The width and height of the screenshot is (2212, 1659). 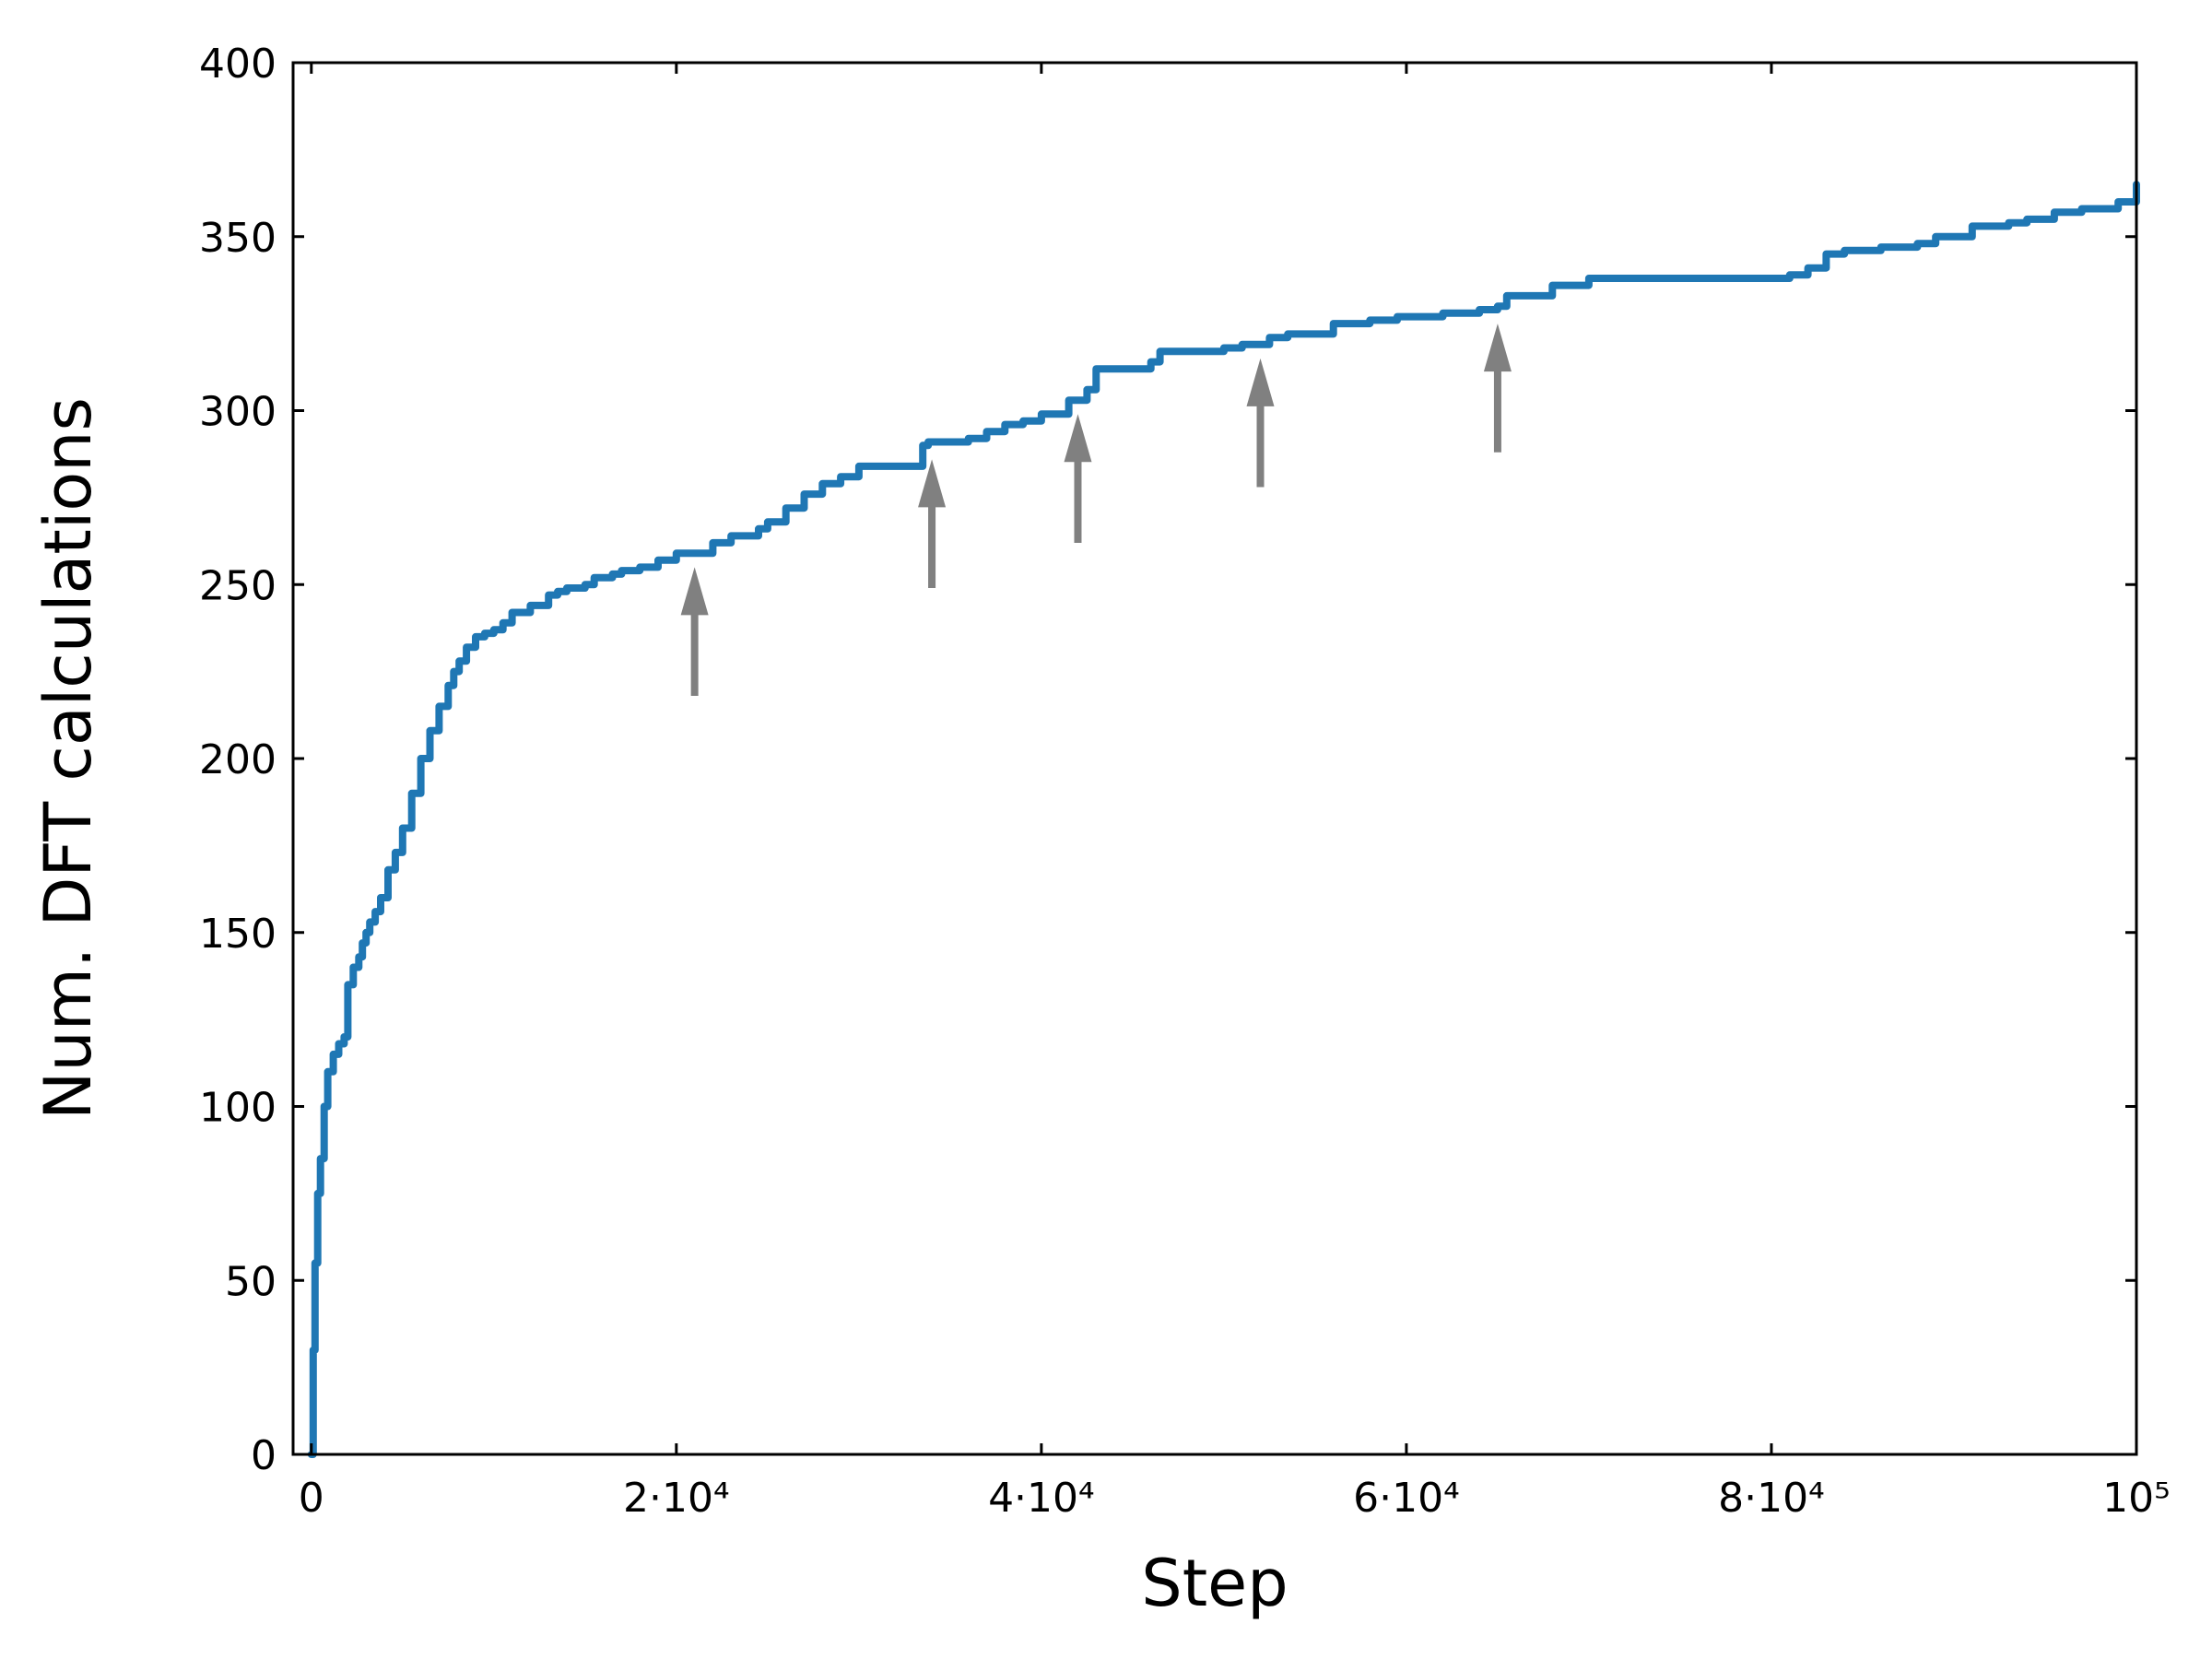 I want to click on y-tick-label-8: 400, so click(x=237, y=64).